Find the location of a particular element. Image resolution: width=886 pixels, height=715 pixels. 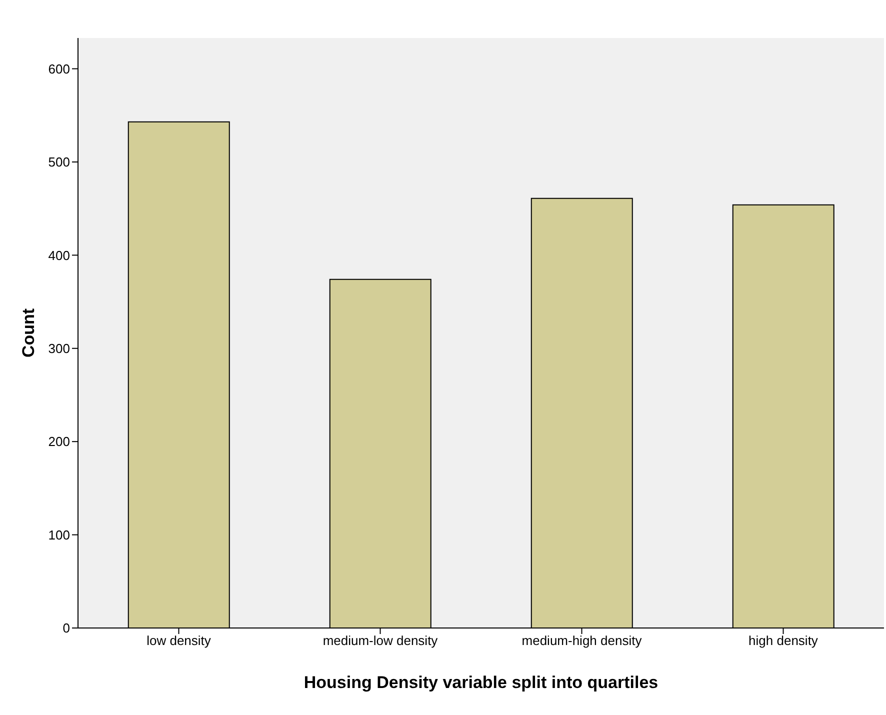

x-tick-label: low density is located at coordinates (179, 640).